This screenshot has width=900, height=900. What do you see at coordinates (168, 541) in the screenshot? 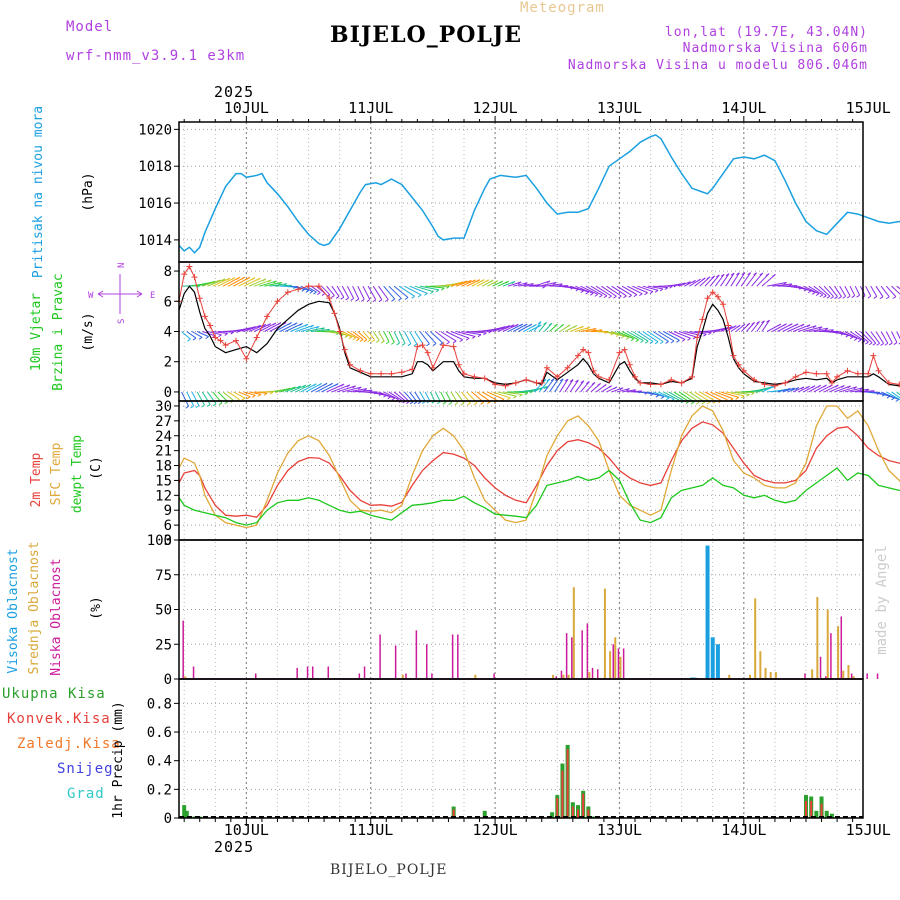
I see `y-tick-label: 3` at bounding box center [168, 541].